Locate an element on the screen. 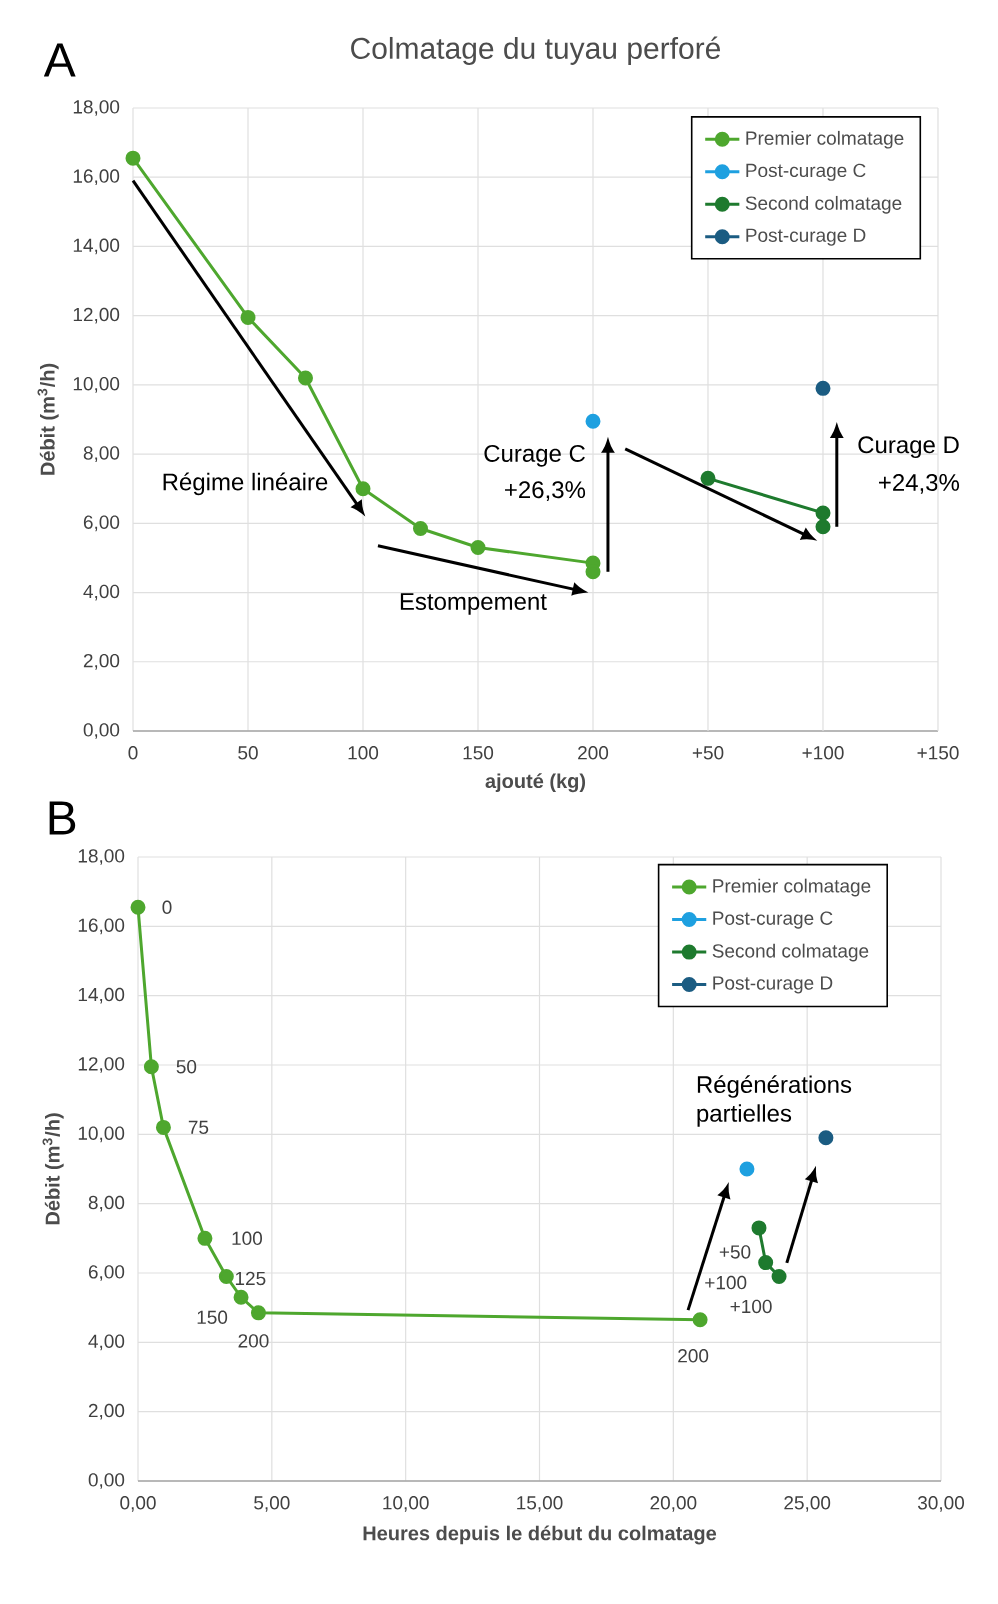 The width and height of the screenshot is (998, 1604). x-tick-label: 5,00 is located at coordinates (272, 1504).